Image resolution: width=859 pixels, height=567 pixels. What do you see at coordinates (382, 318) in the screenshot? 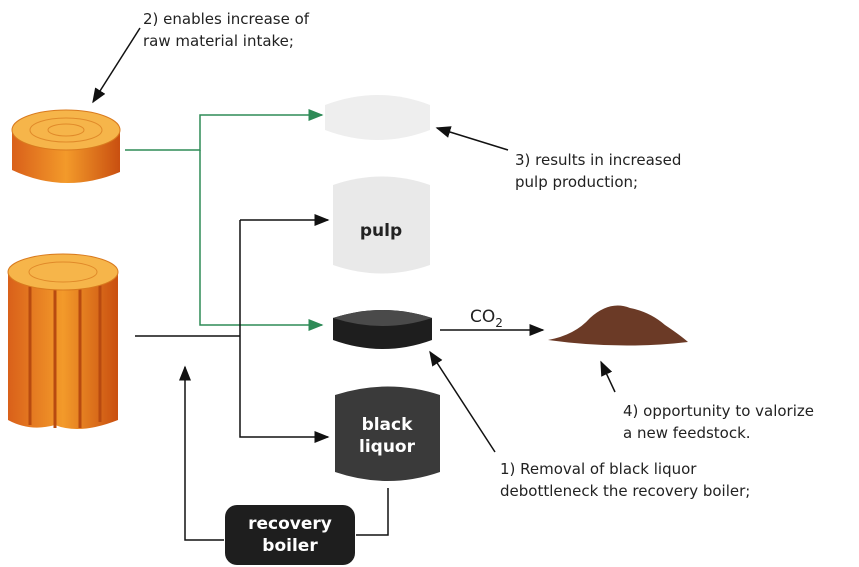
I see `disc-top` at bounding box center [382, 318].